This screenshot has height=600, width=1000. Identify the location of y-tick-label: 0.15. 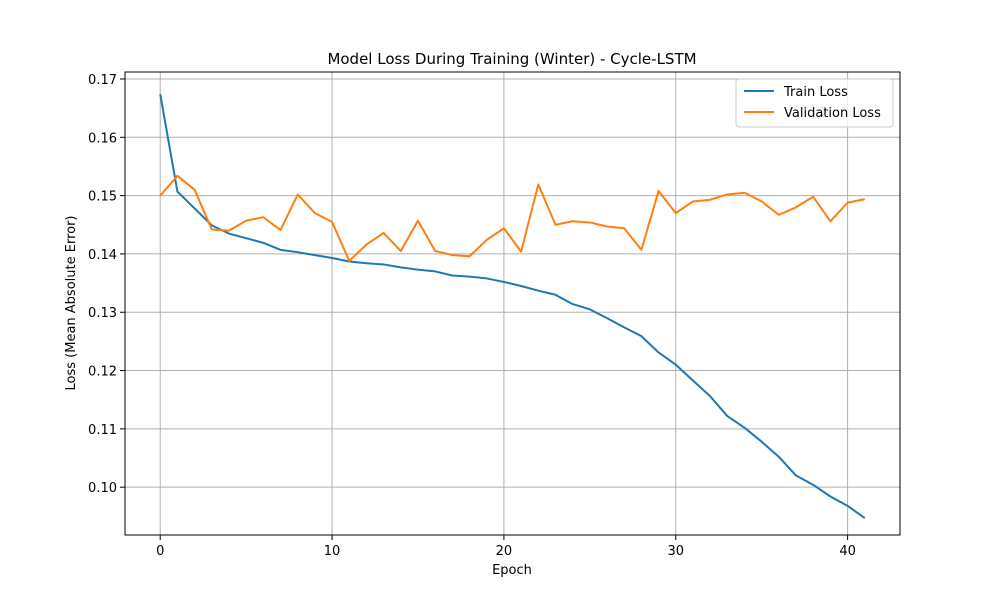
(102, 197).